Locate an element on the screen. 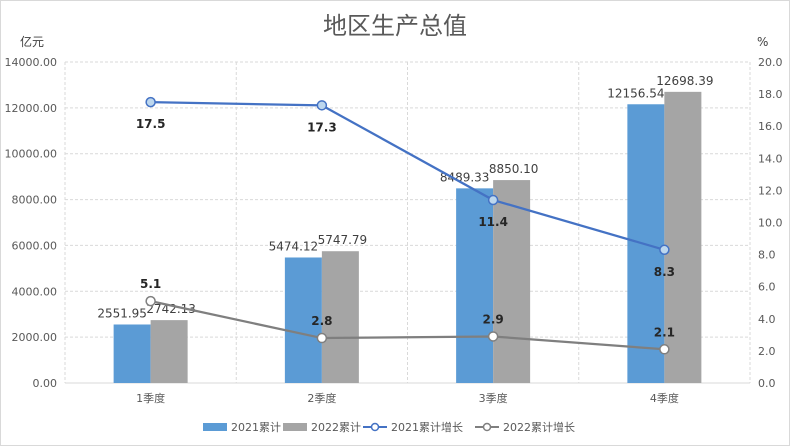 This screenshot has width=790, height=446. left-tick-label: 14000.00 is located at coordinates (31, 62).